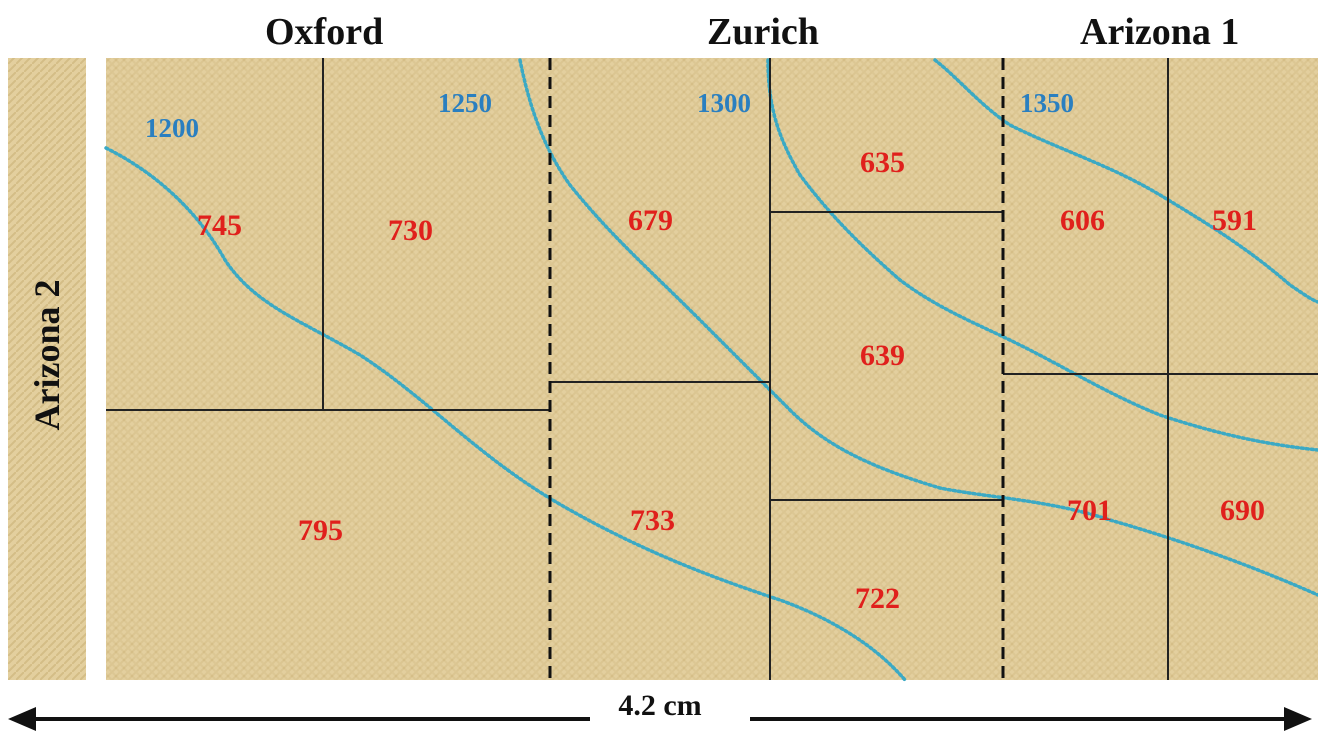 The image size is (1318, 740). What do you see at coordinates (324, 32) in the screenshot?
I see `lab-title-oxford: Oxford` at bounding box center [324, 32].